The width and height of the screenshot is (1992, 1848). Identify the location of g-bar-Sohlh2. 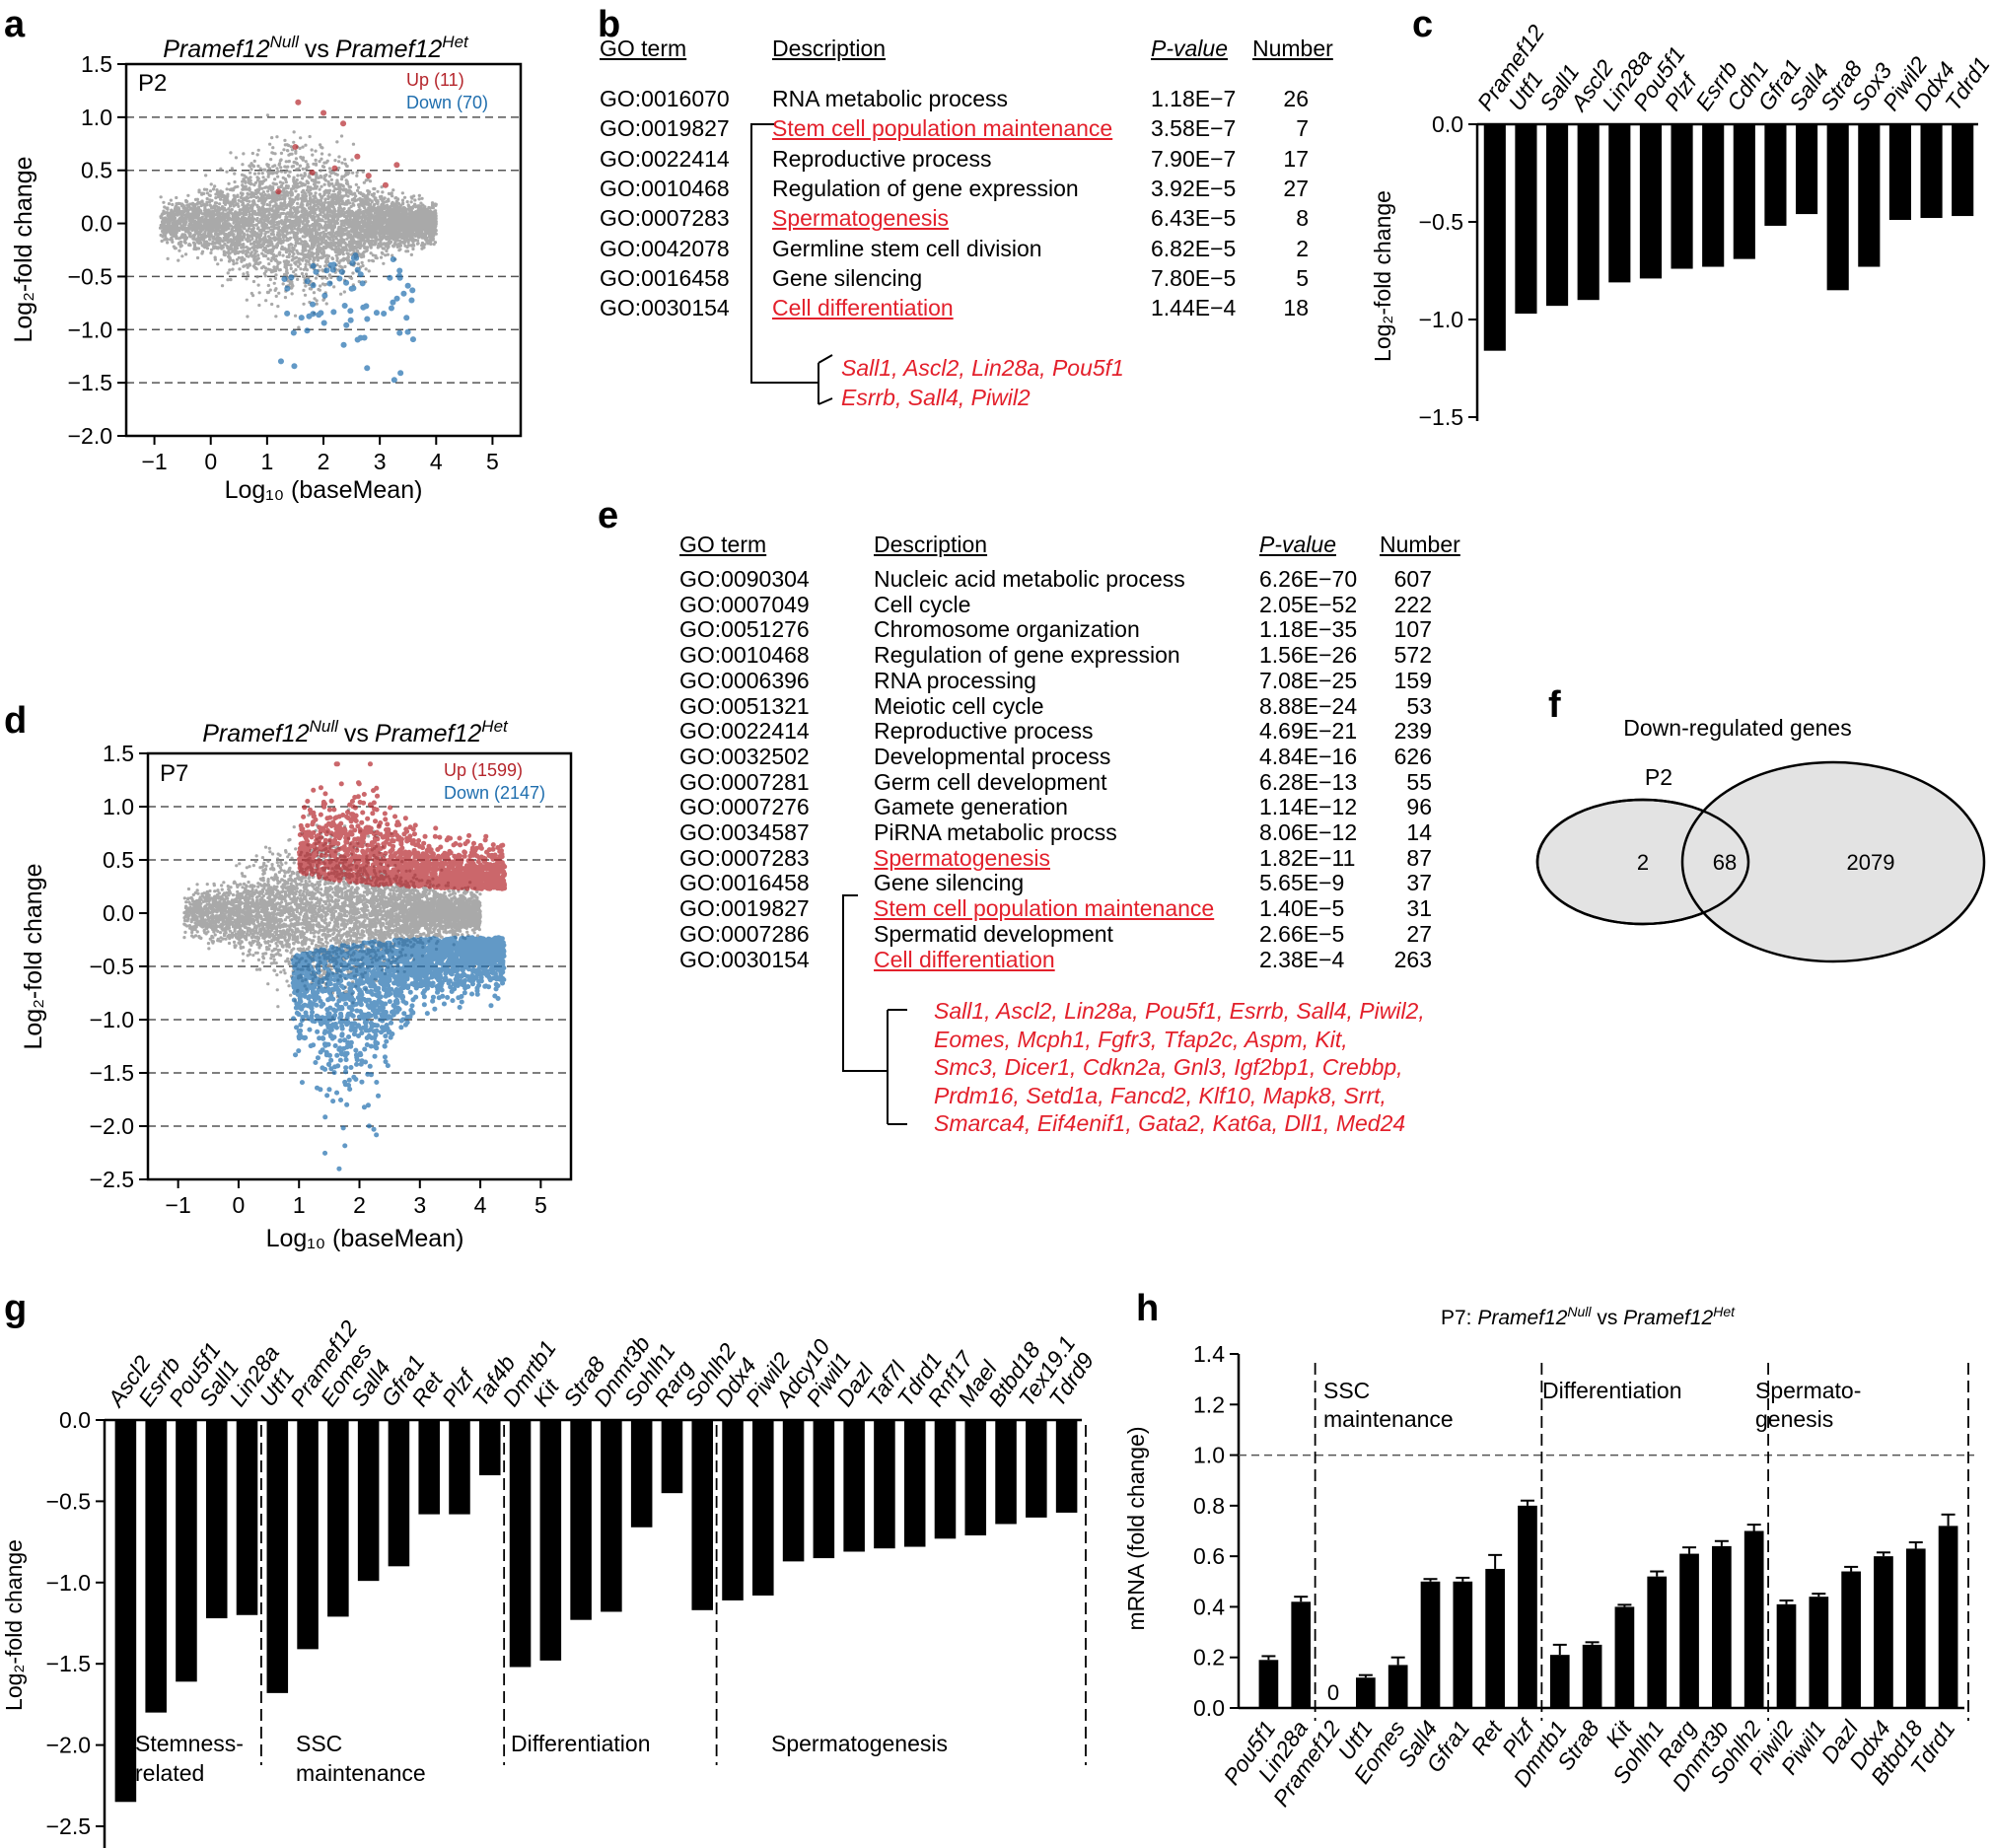
(702, 1515).